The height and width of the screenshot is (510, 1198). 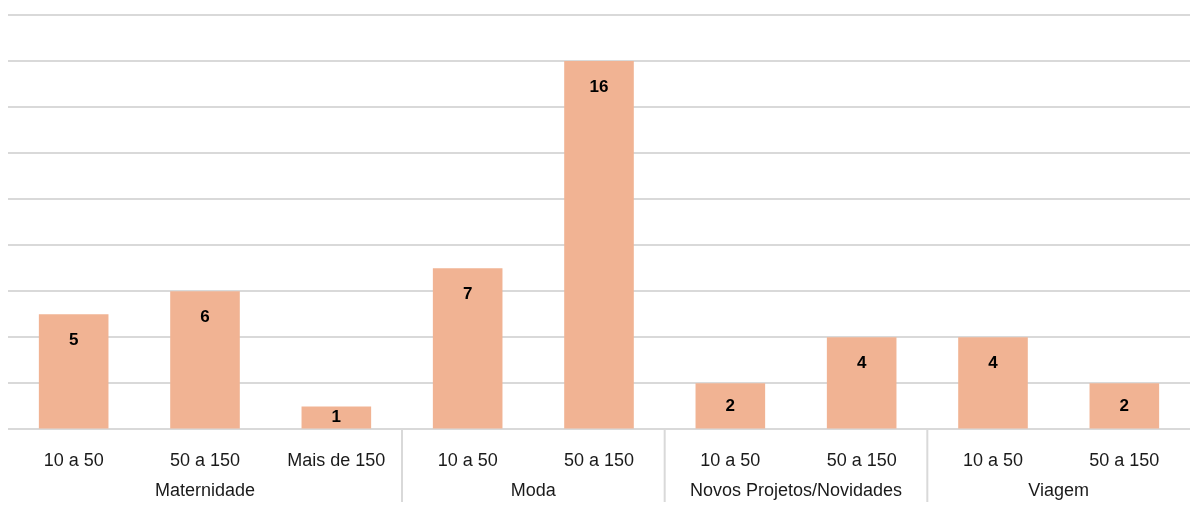 I want to click on text: Maternidade, so click(x=205, y=490).